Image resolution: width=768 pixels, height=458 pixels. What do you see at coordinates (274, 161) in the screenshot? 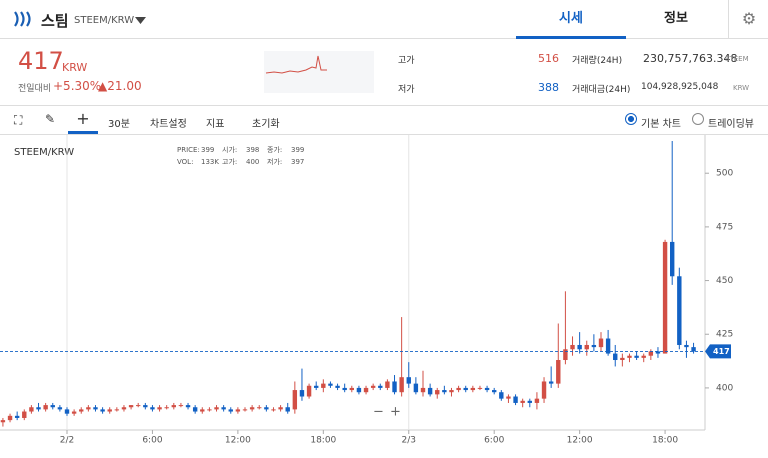
I see `info-label: 저가:` at bounding box center [274, 161].